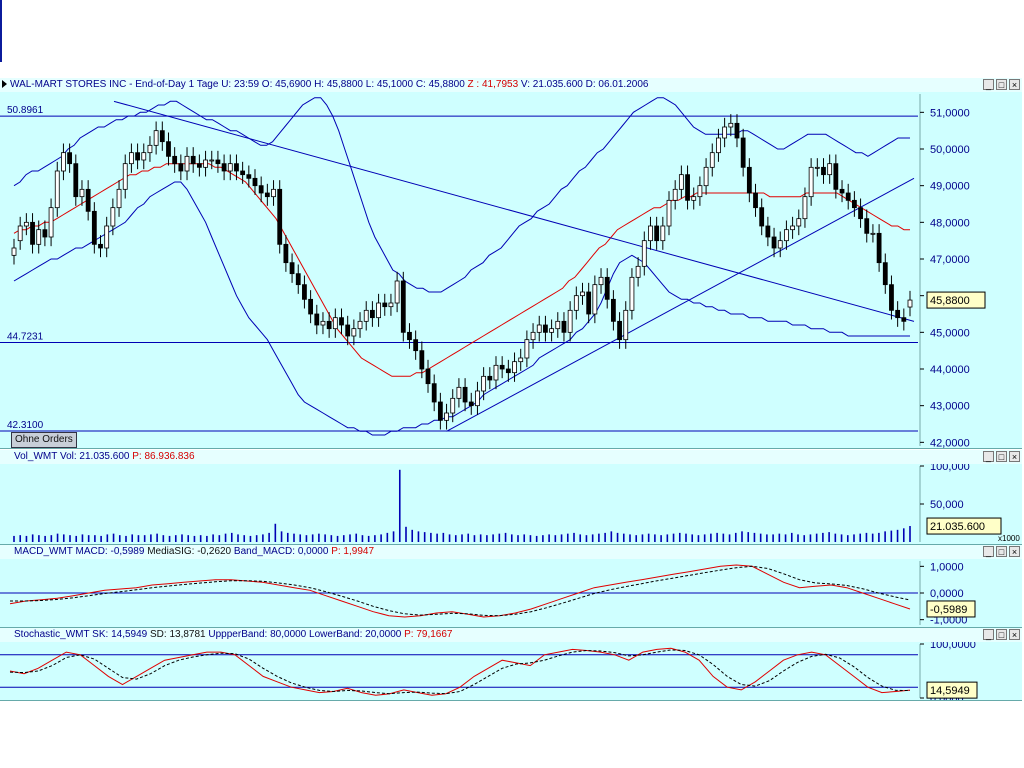 This screenshot has width=1024, height=768. Describe the element at coordinates (4, 84) in the screenshot. I see `panel-menu-icon` at that location.